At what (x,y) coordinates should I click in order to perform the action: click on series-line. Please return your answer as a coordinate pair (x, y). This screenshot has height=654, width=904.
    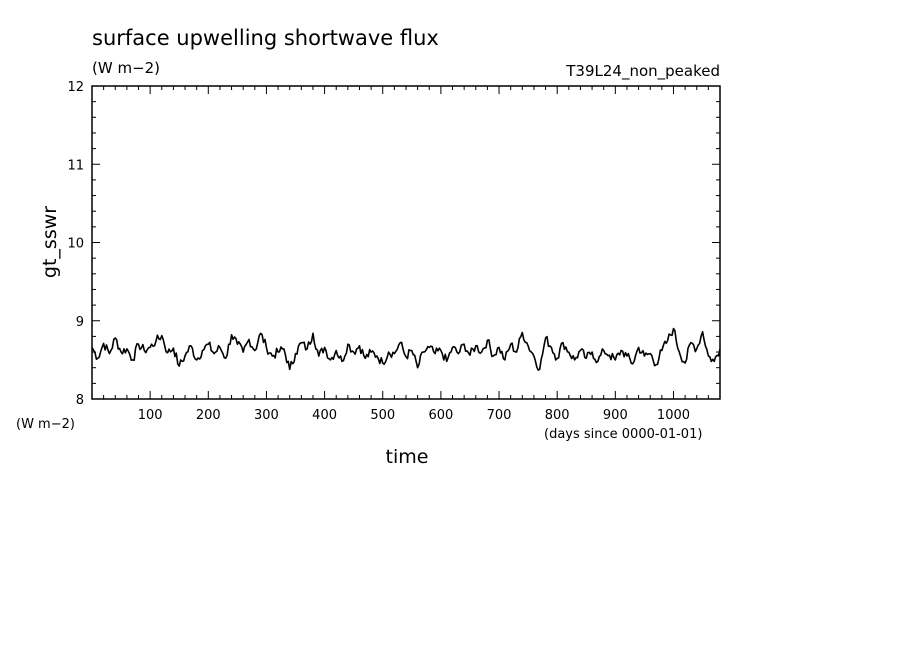
    Looking at the image, I should click on (406, 349).